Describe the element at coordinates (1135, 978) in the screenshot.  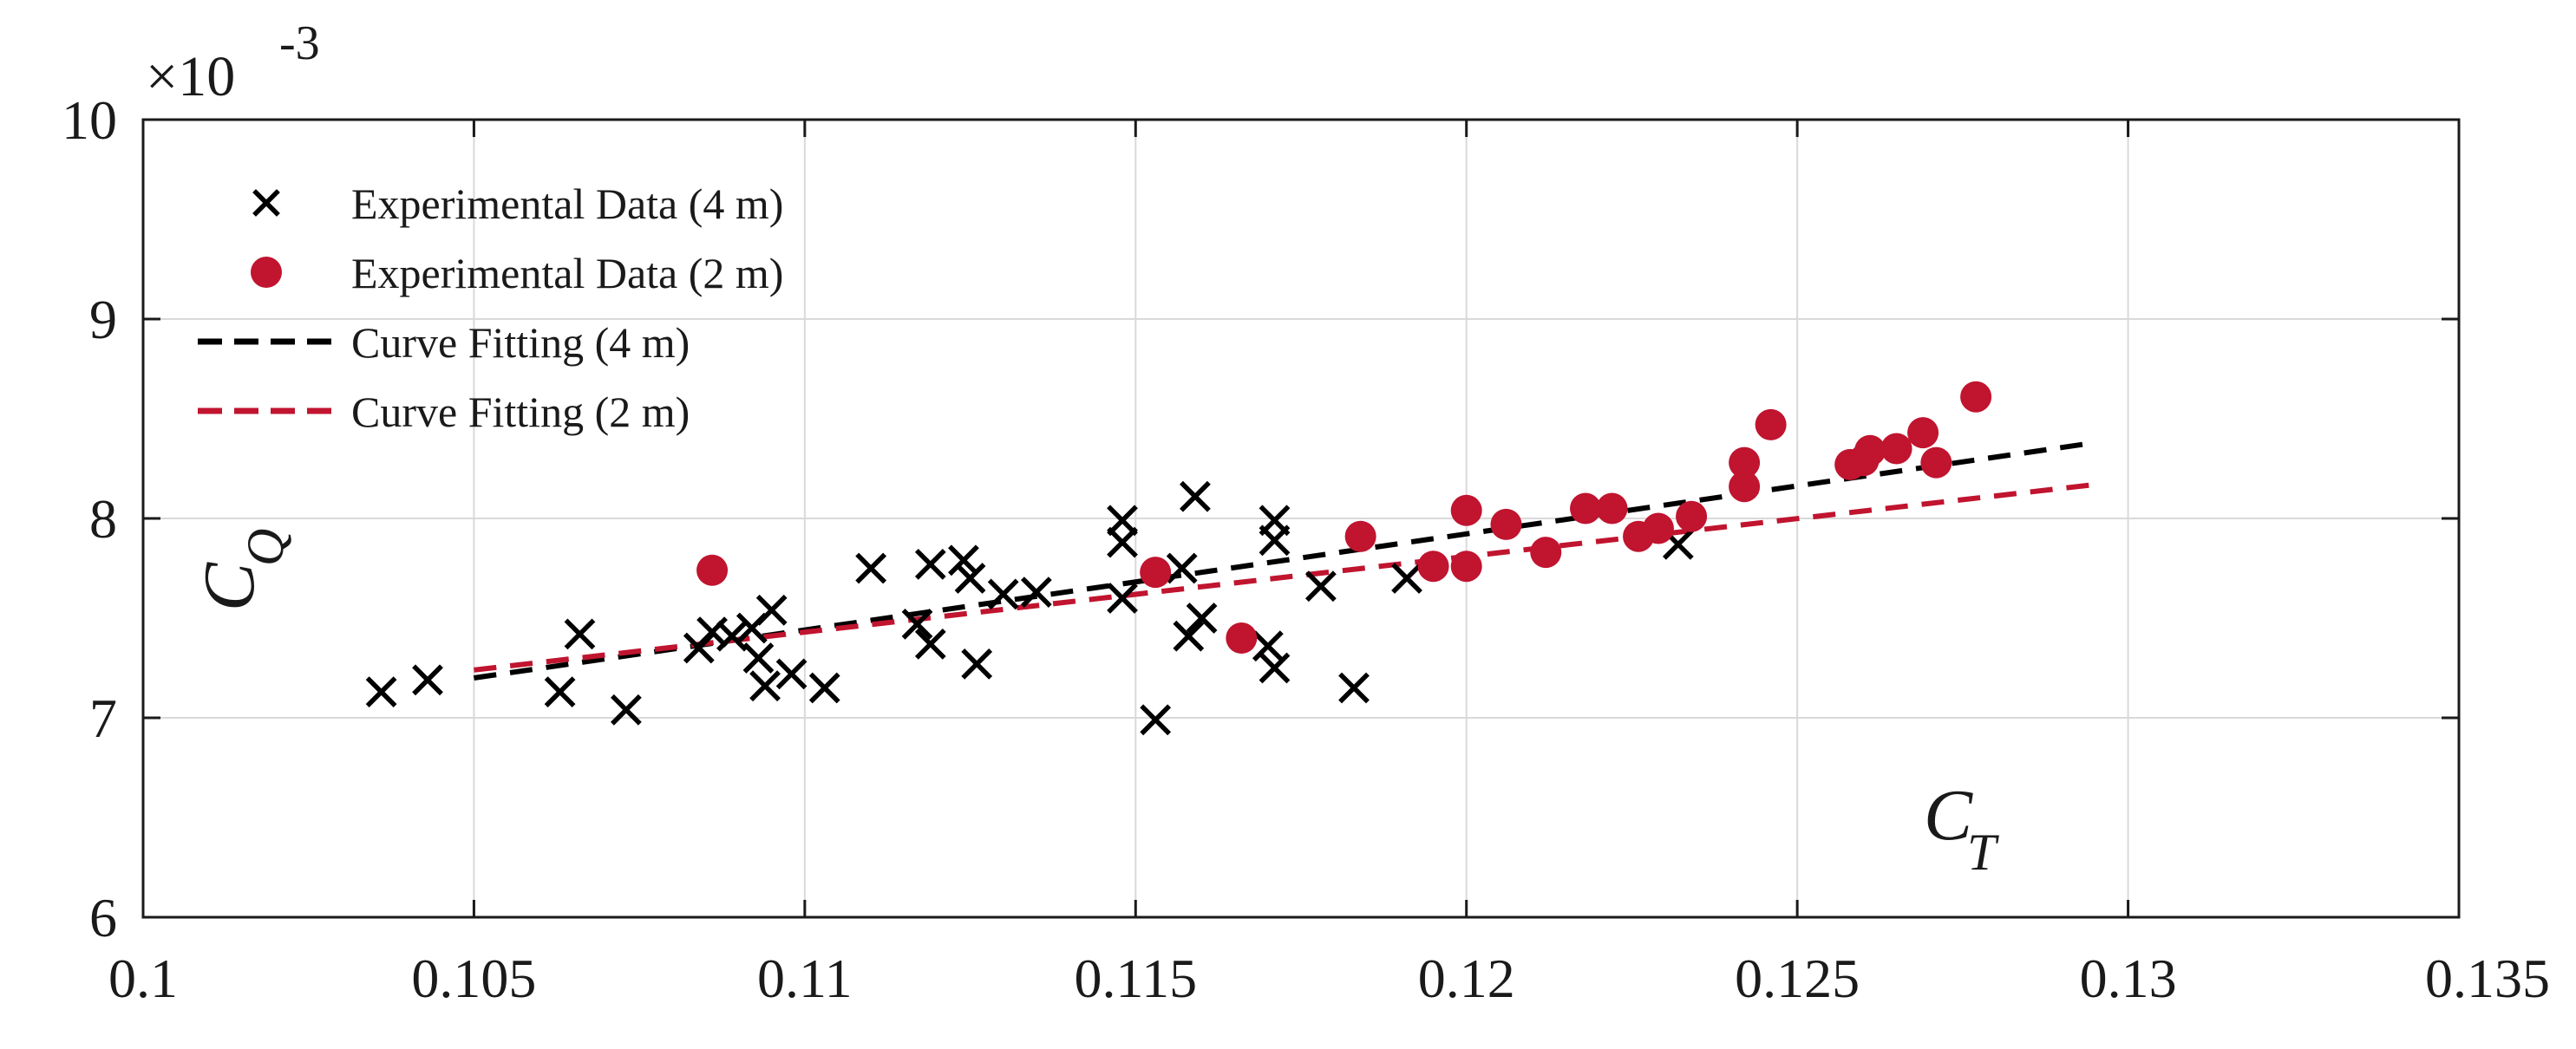
I see `x-tick-label: 0.115` at that location.